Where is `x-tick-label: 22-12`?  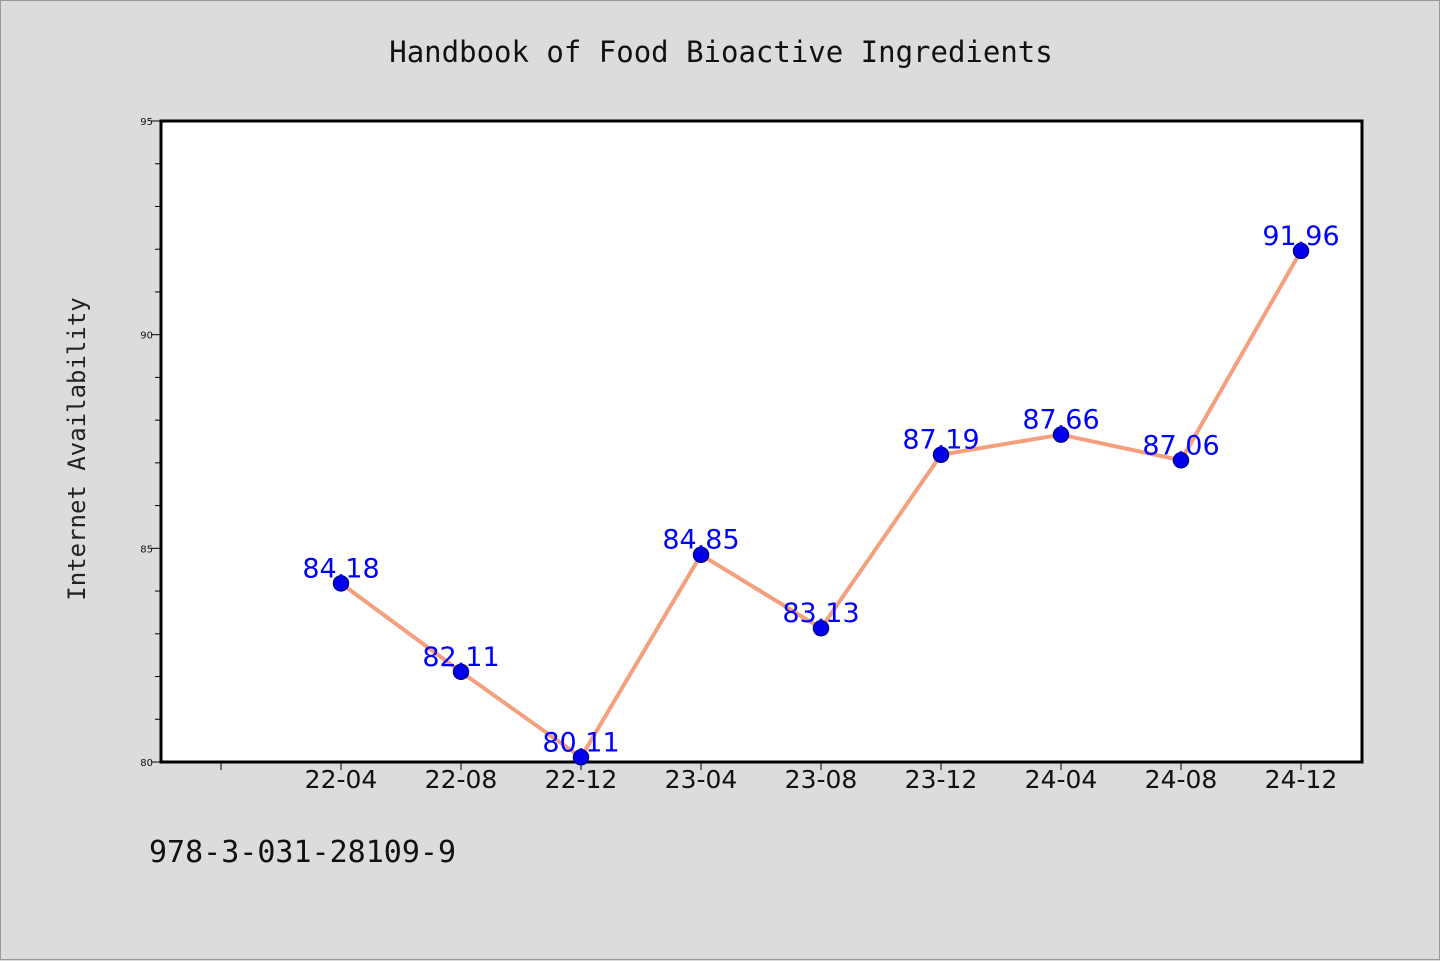 x-tick-label: 22-12 is located at coordinates (581, 779).